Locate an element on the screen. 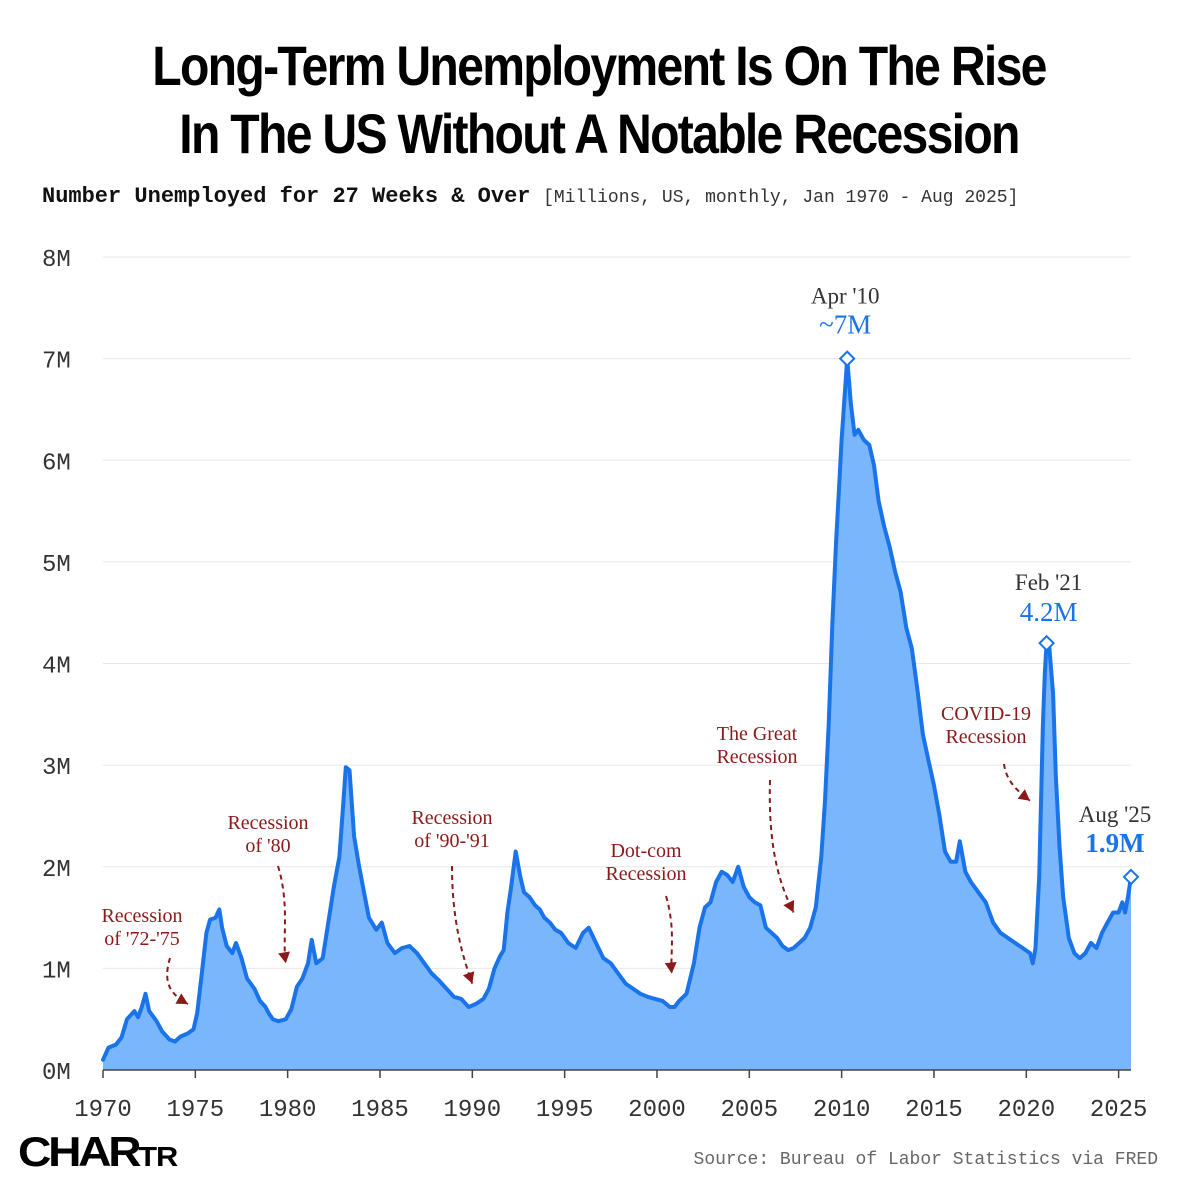  chartr-logo: CHARTR is located at coordinates (98, 1152).